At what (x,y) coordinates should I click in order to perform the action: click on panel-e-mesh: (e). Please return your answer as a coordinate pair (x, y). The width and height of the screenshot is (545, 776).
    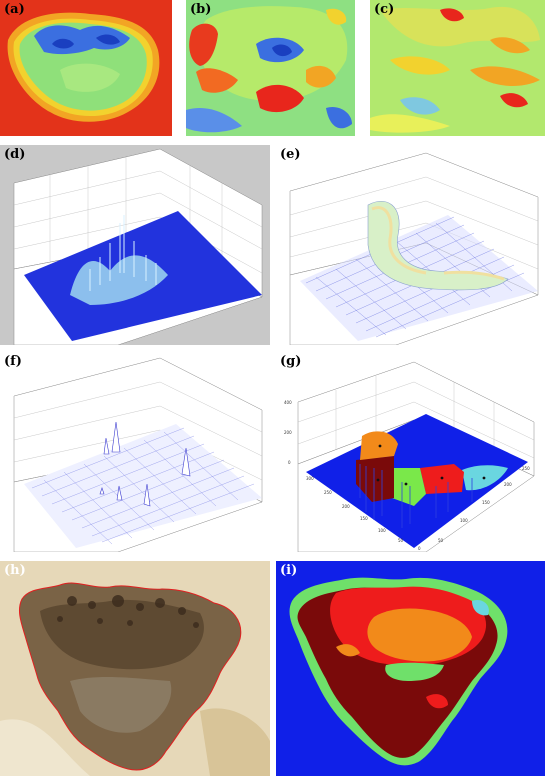
    Looking at the image, I should click on (410, 245).